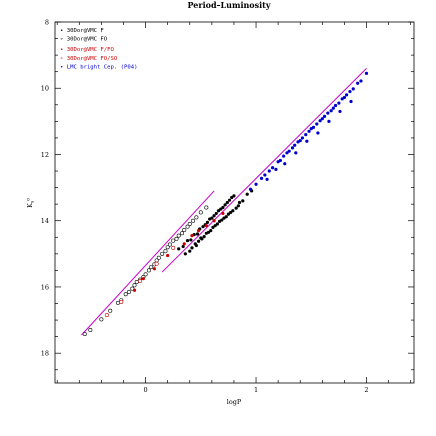 This screenshot has height=436, width=436. What do you see at coordinates (234, 402) in the screenshot?
I see `x-axis-label: logP` at bounding box center [234, 402].